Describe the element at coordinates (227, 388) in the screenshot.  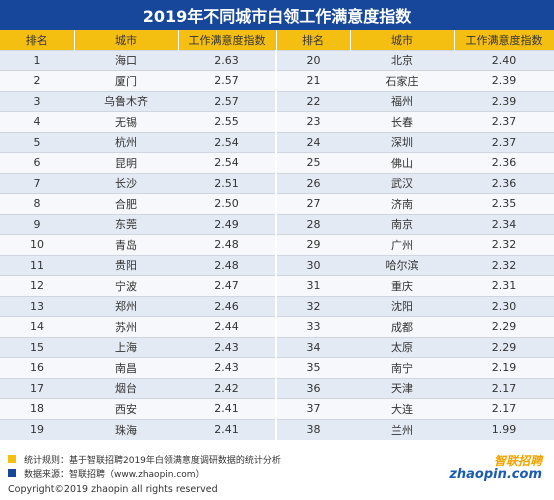
I see `cell-index: 2.42` at that location.